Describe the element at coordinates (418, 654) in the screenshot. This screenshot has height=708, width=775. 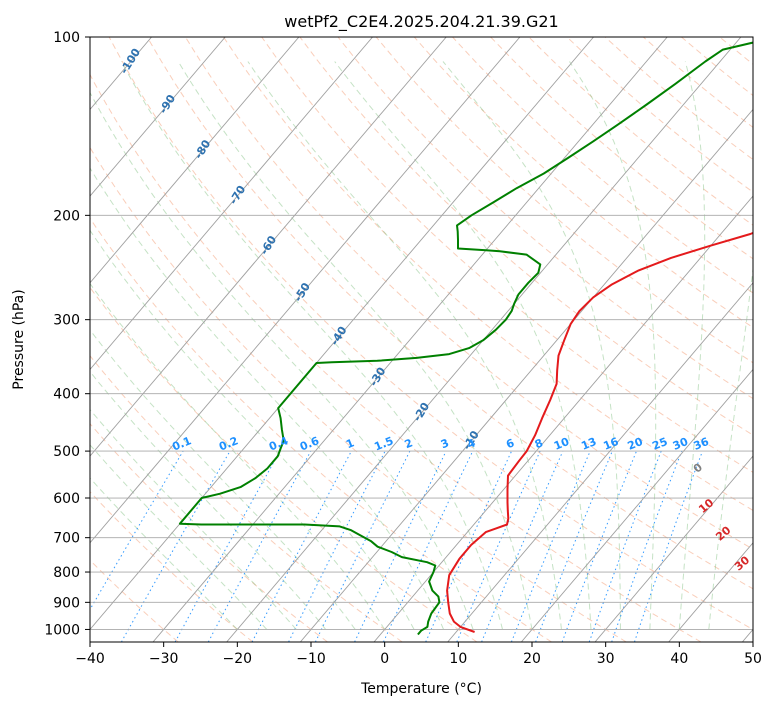
I see `x-axis: −40 −30 −20 −10 0 10 20 30 40 50` at that location.